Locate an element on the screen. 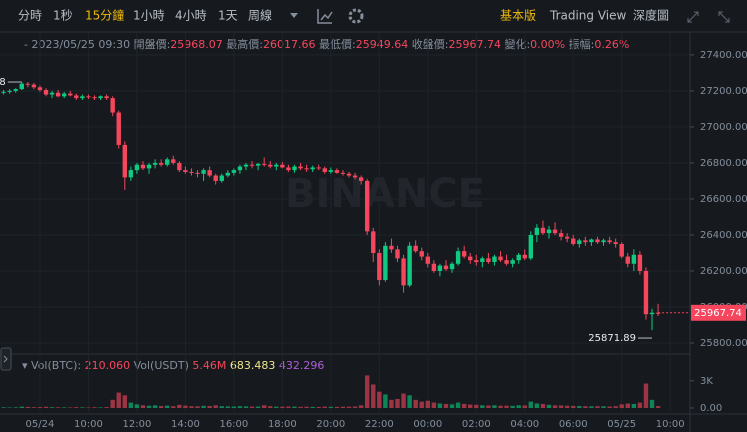 Image resolution: width=747 pixels, height=432 pixels. collapse-button is located at coordinates (6, 359).